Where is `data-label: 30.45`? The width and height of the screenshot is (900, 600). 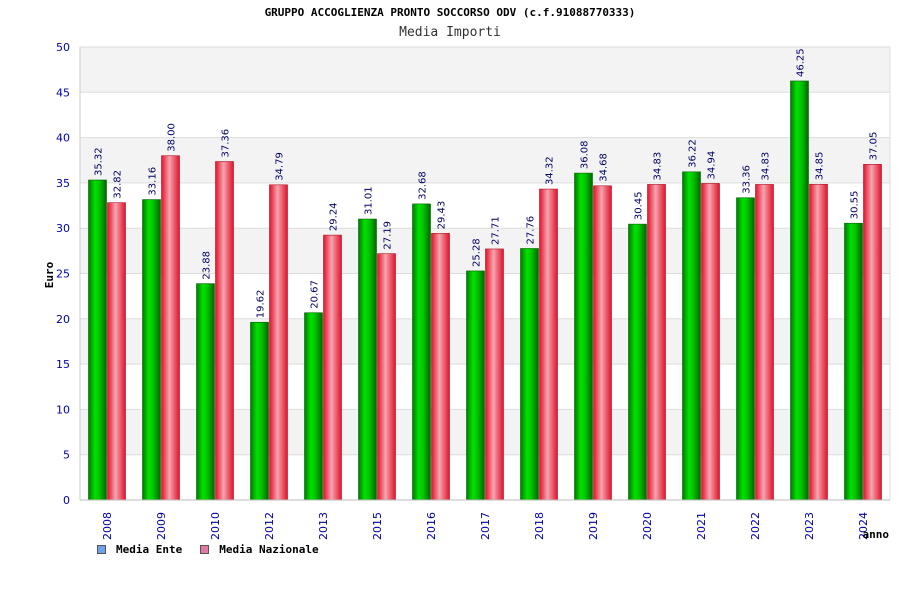
data-label: 30.45 is located at coordinates (639, 205).